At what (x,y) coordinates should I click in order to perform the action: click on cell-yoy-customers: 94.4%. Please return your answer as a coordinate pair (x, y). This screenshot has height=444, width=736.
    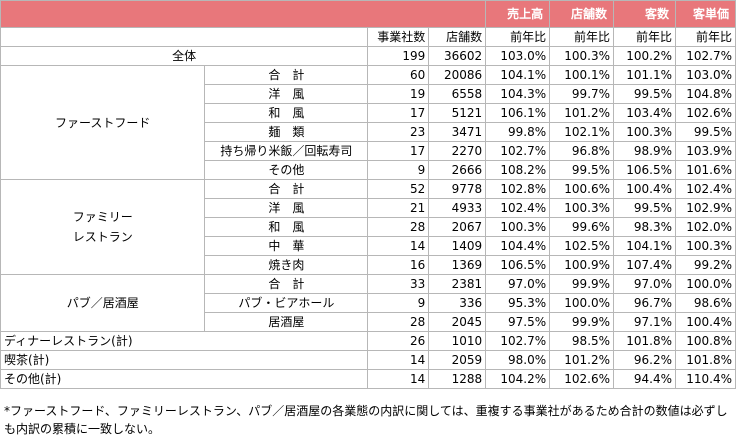
    Looking at the image, I should click on (644, 379).